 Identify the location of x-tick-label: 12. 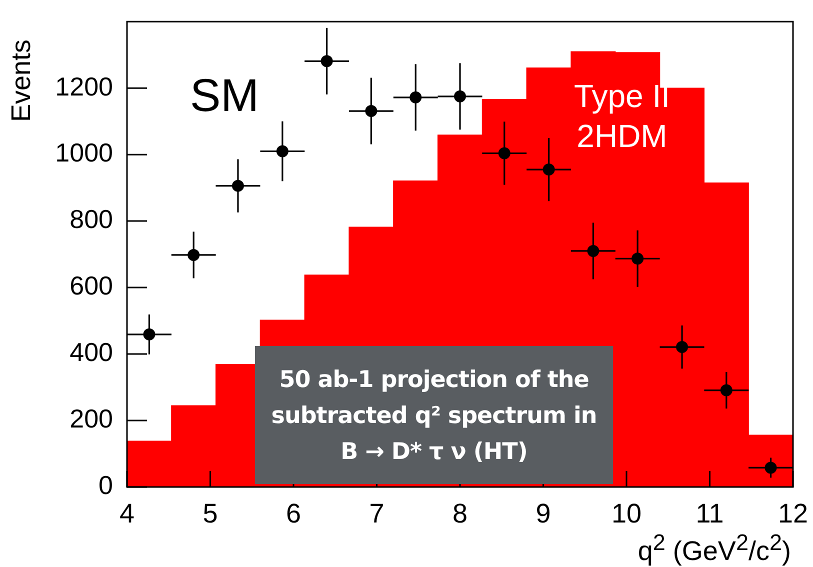
(793, 513).